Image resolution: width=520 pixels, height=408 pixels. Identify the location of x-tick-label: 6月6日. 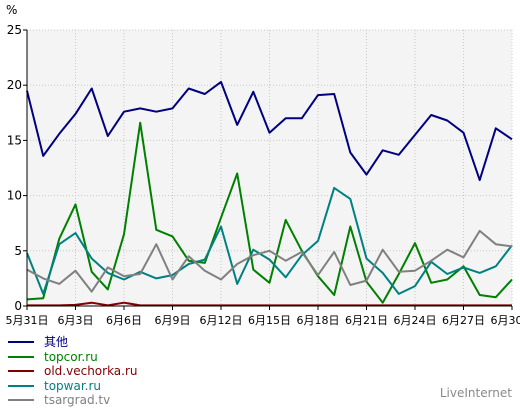
(124, 320).